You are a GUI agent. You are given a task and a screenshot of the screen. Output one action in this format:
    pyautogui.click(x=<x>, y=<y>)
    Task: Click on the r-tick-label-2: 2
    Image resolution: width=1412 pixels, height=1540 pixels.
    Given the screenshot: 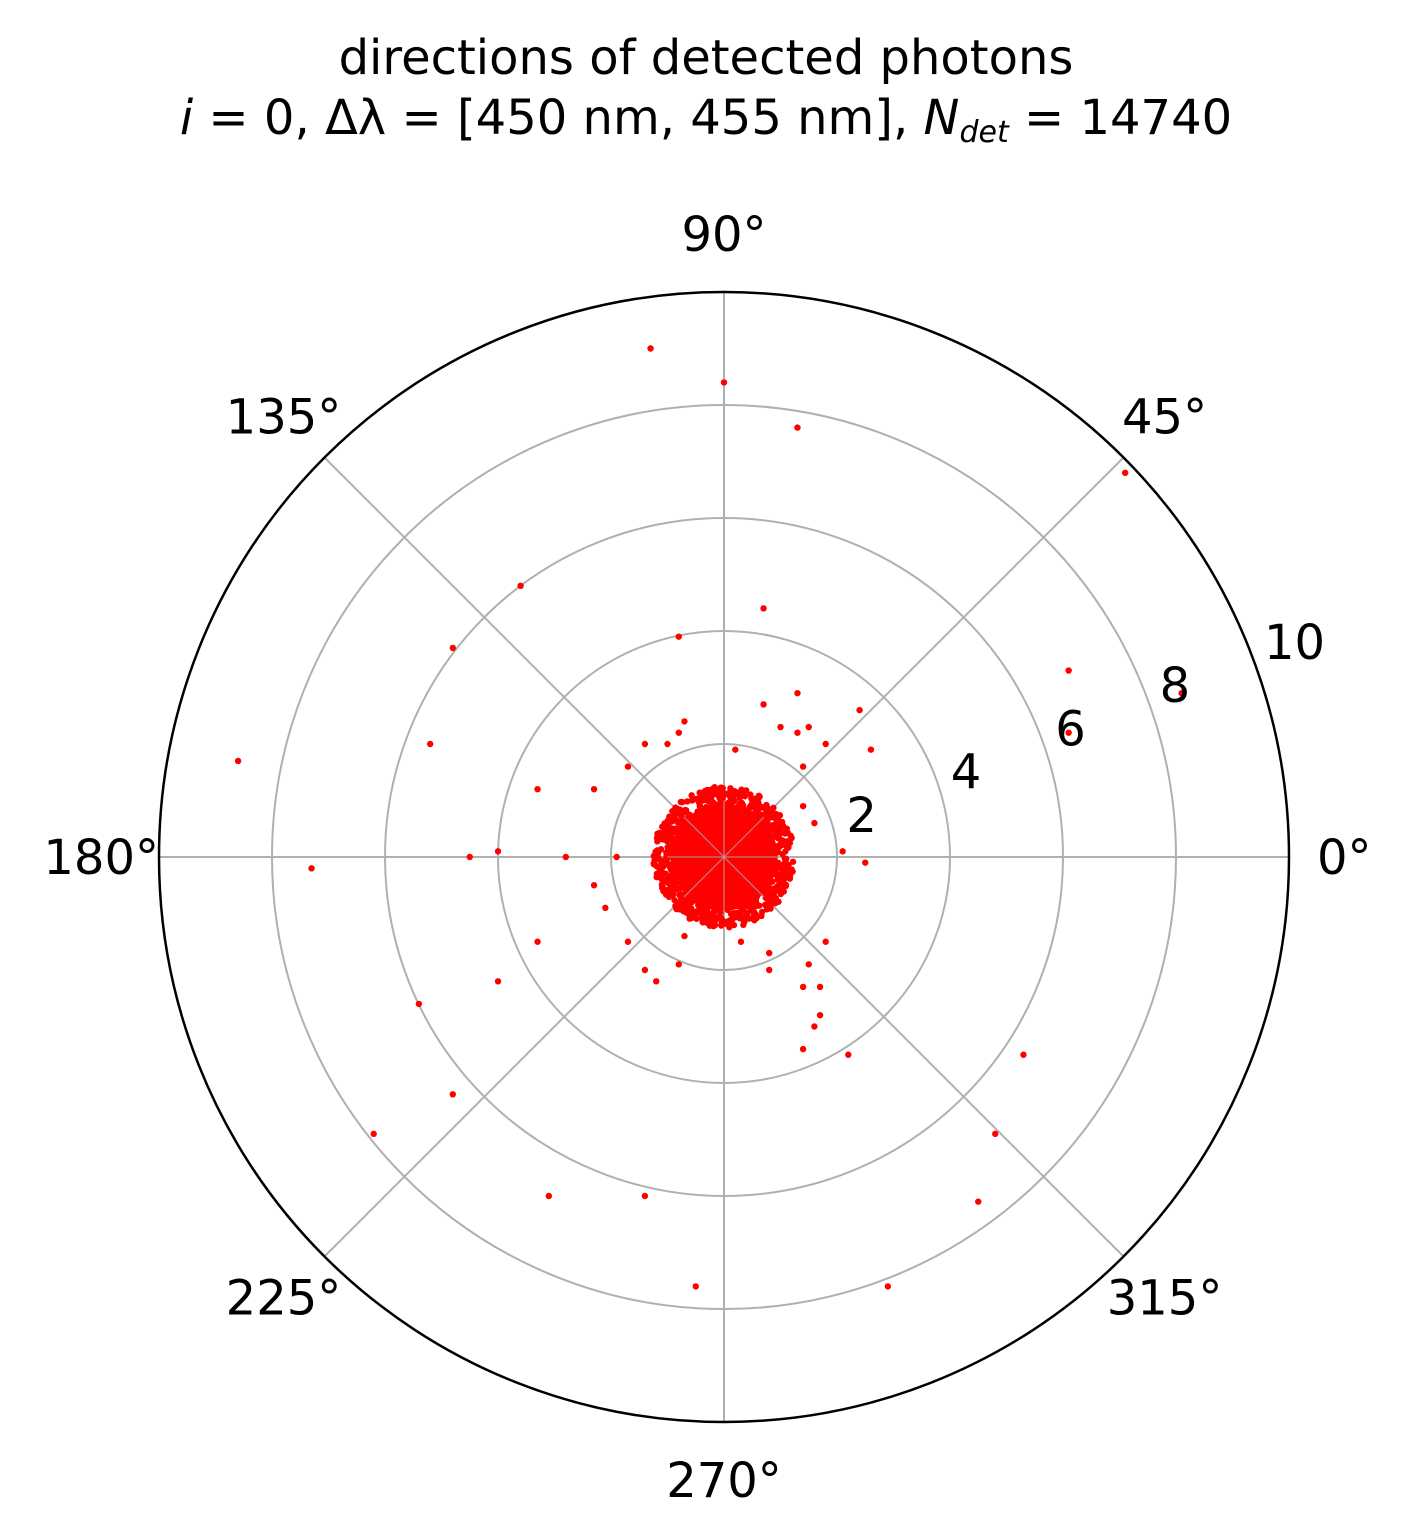 What is the action you would take?
    pyautogui.click(x=861, y=816)
    